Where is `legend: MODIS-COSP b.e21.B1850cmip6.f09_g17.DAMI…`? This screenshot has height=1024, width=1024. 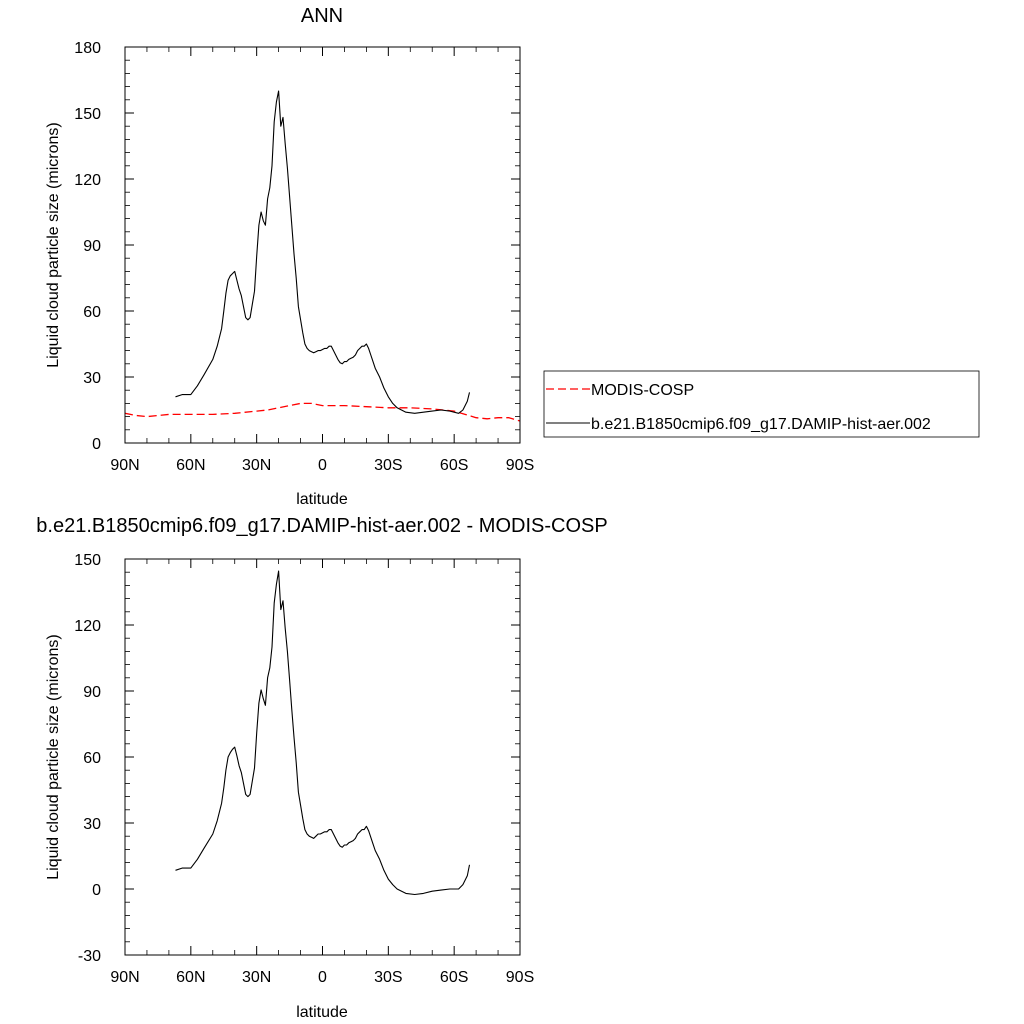
legend: MODIS-COSP b.e21.B1850cmip6.f09_g17.DAMI… is located at coordinates (761, 404).